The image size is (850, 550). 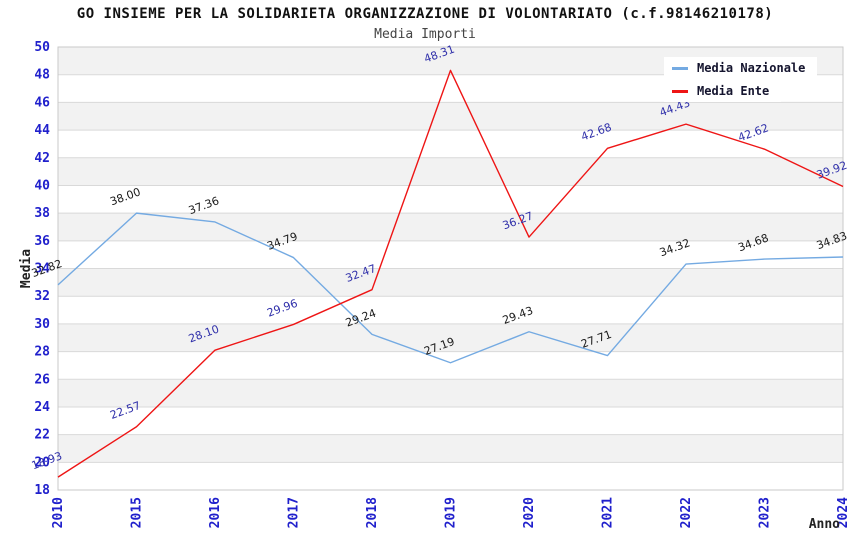 I want to click on y-axis-tick-label: 26, so click(x=42, y=379).